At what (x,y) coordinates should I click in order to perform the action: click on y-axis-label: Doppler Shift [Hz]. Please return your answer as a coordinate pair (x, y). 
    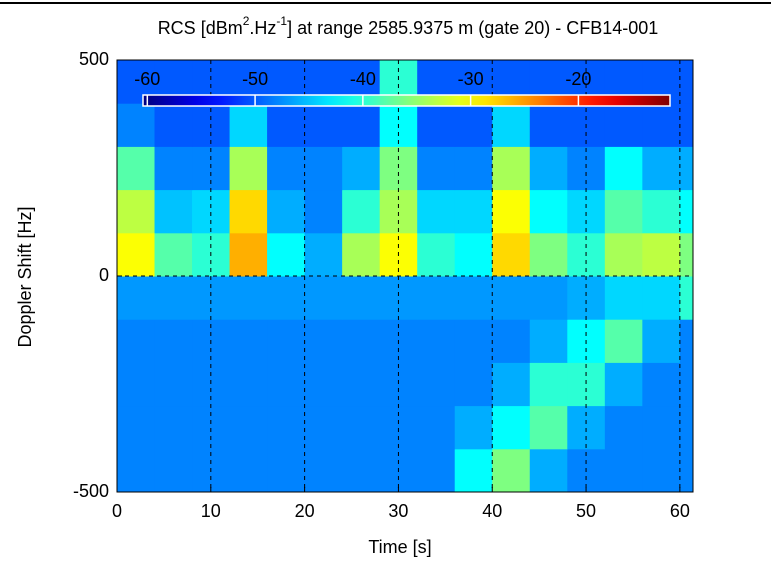
    Looking at the image, I should click on (25, 276).